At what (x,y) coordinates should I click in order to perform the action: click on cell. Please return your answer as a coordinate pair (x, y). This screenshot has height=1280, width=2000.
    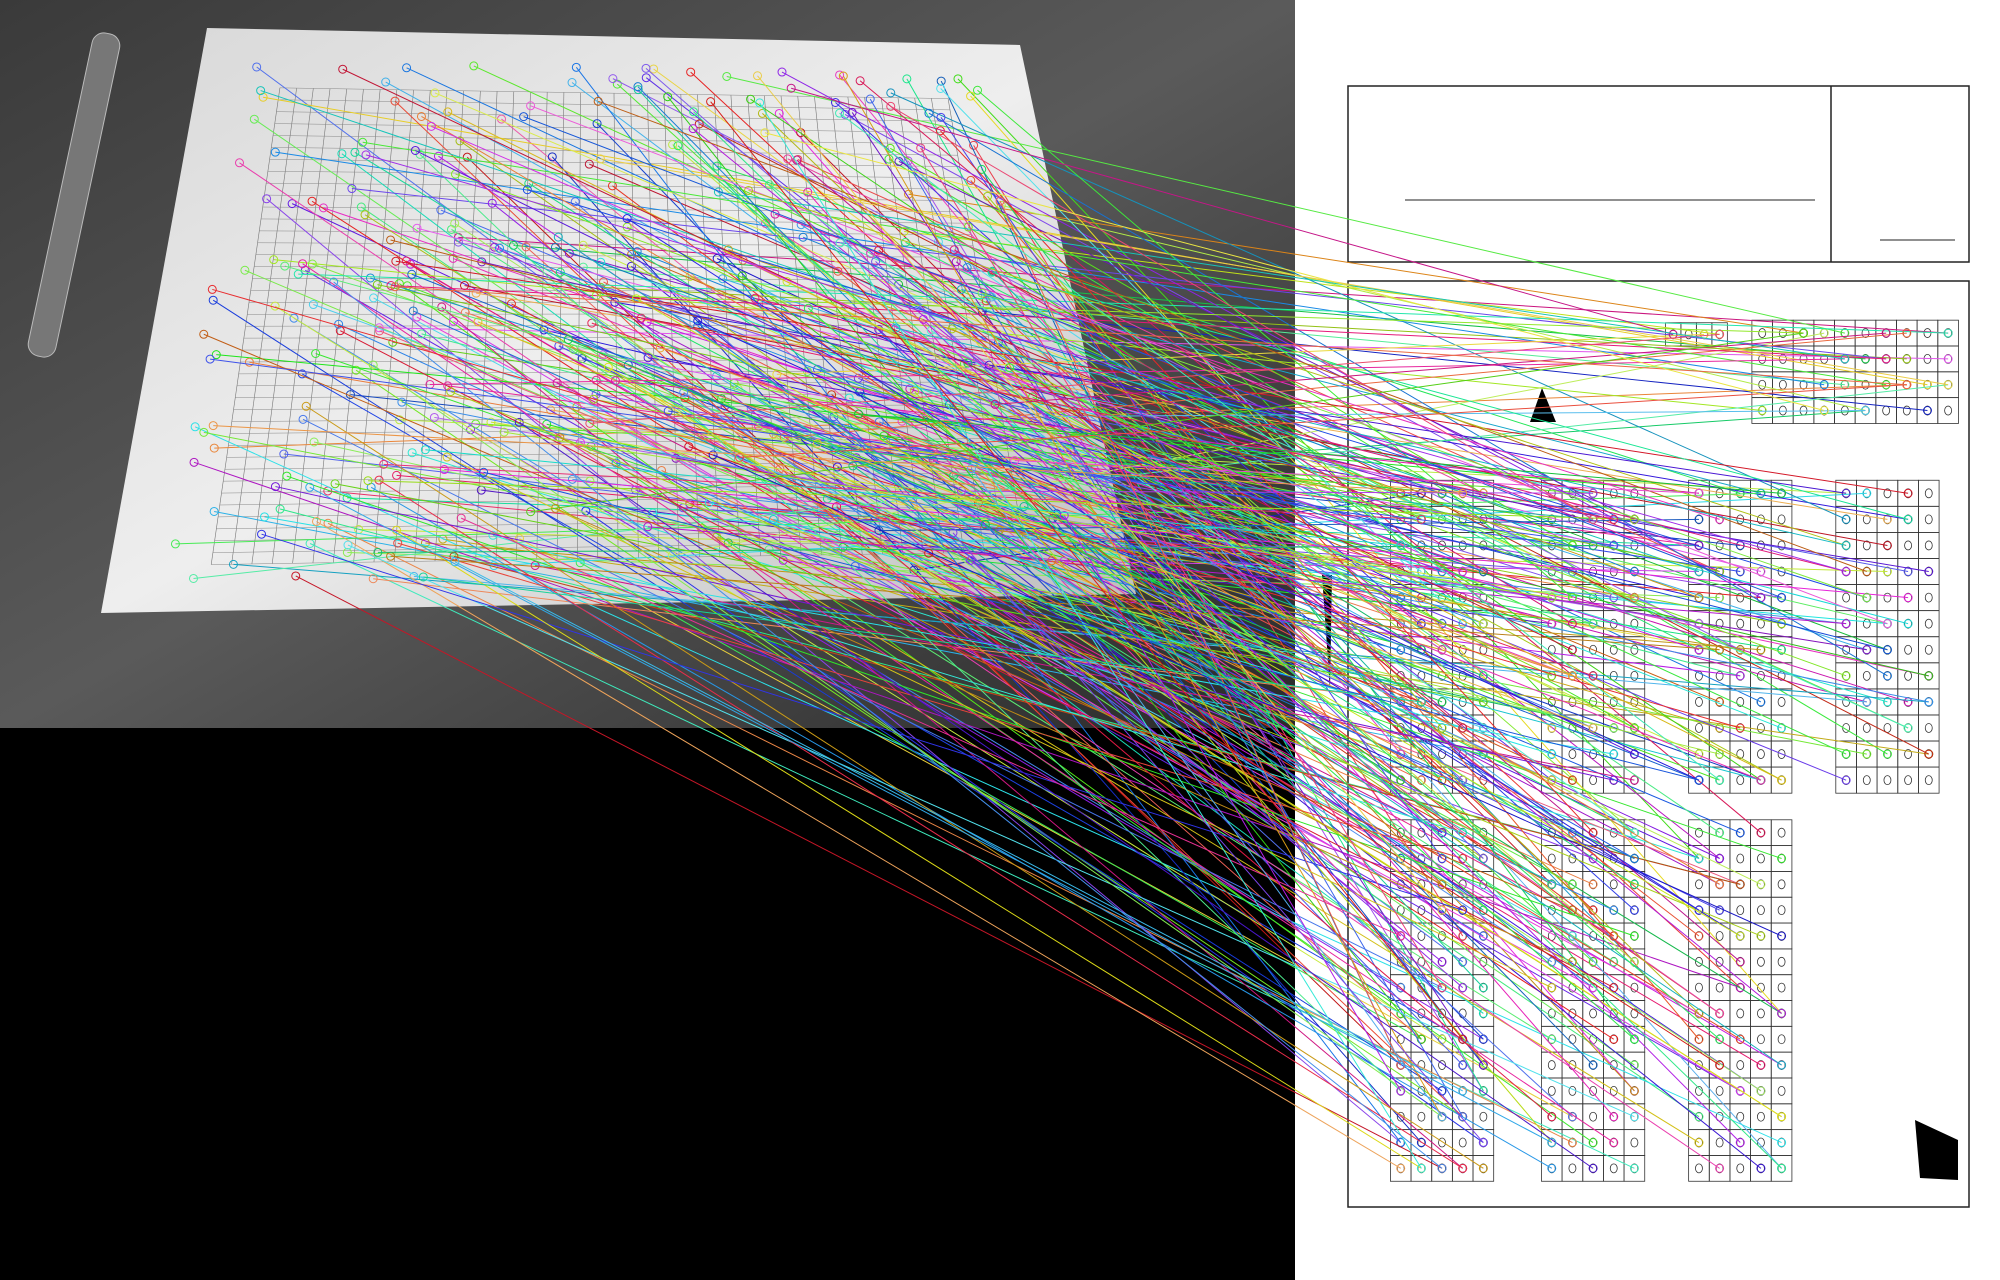
    Looking at the image, I should click on (1483, 780).